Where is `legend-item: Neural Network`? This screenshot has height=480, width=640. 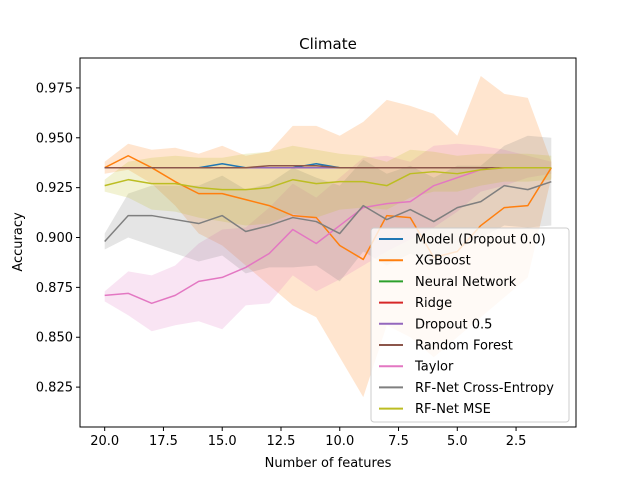
legend-item: Neural Network is located at coordinates (448, 282).